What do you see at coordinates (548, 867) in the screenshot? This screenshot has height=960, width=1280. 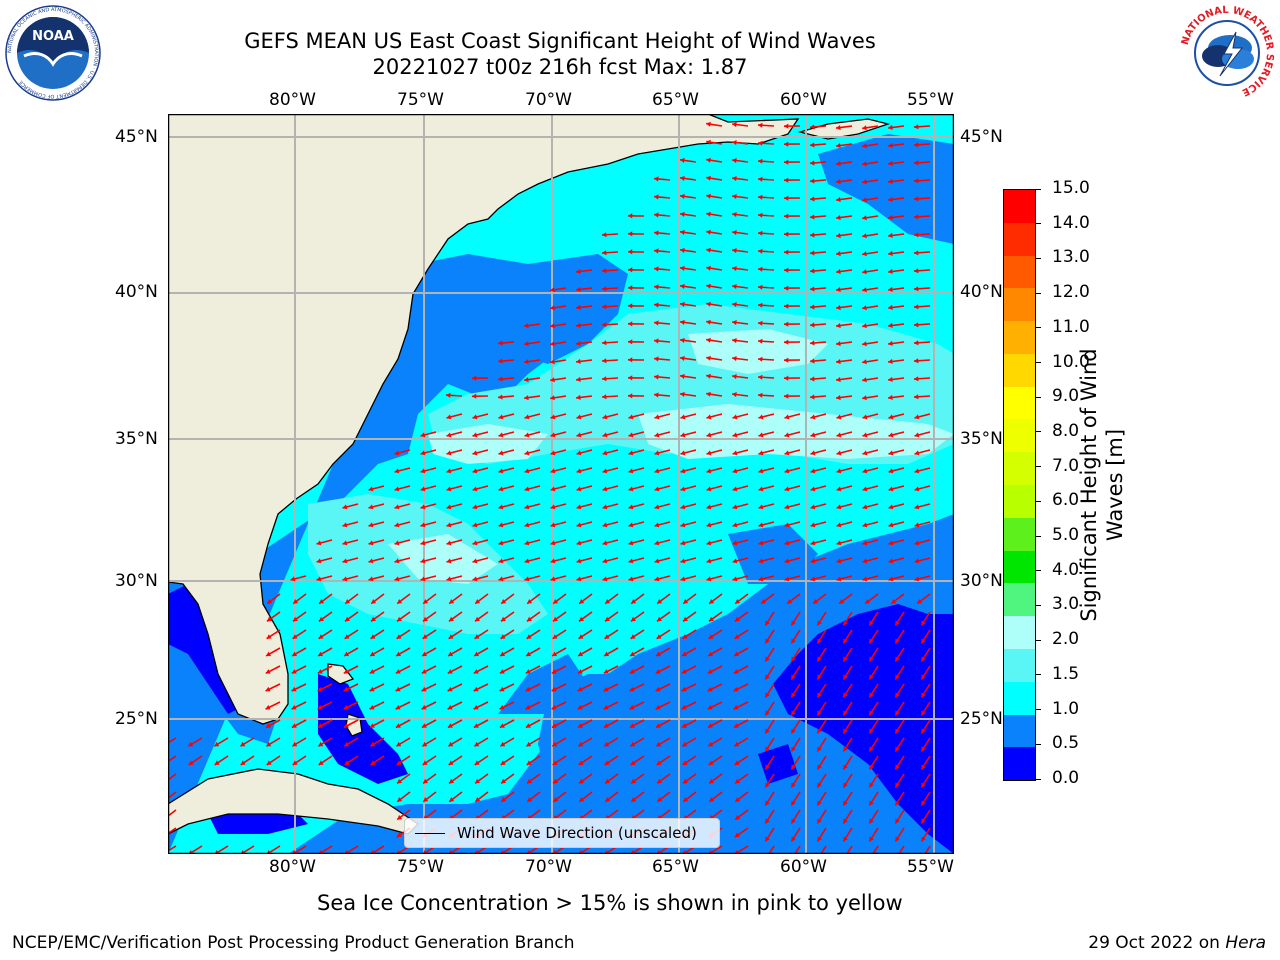 I see `lon-label-bottom: 70°W` at bounding box center [548, 867].